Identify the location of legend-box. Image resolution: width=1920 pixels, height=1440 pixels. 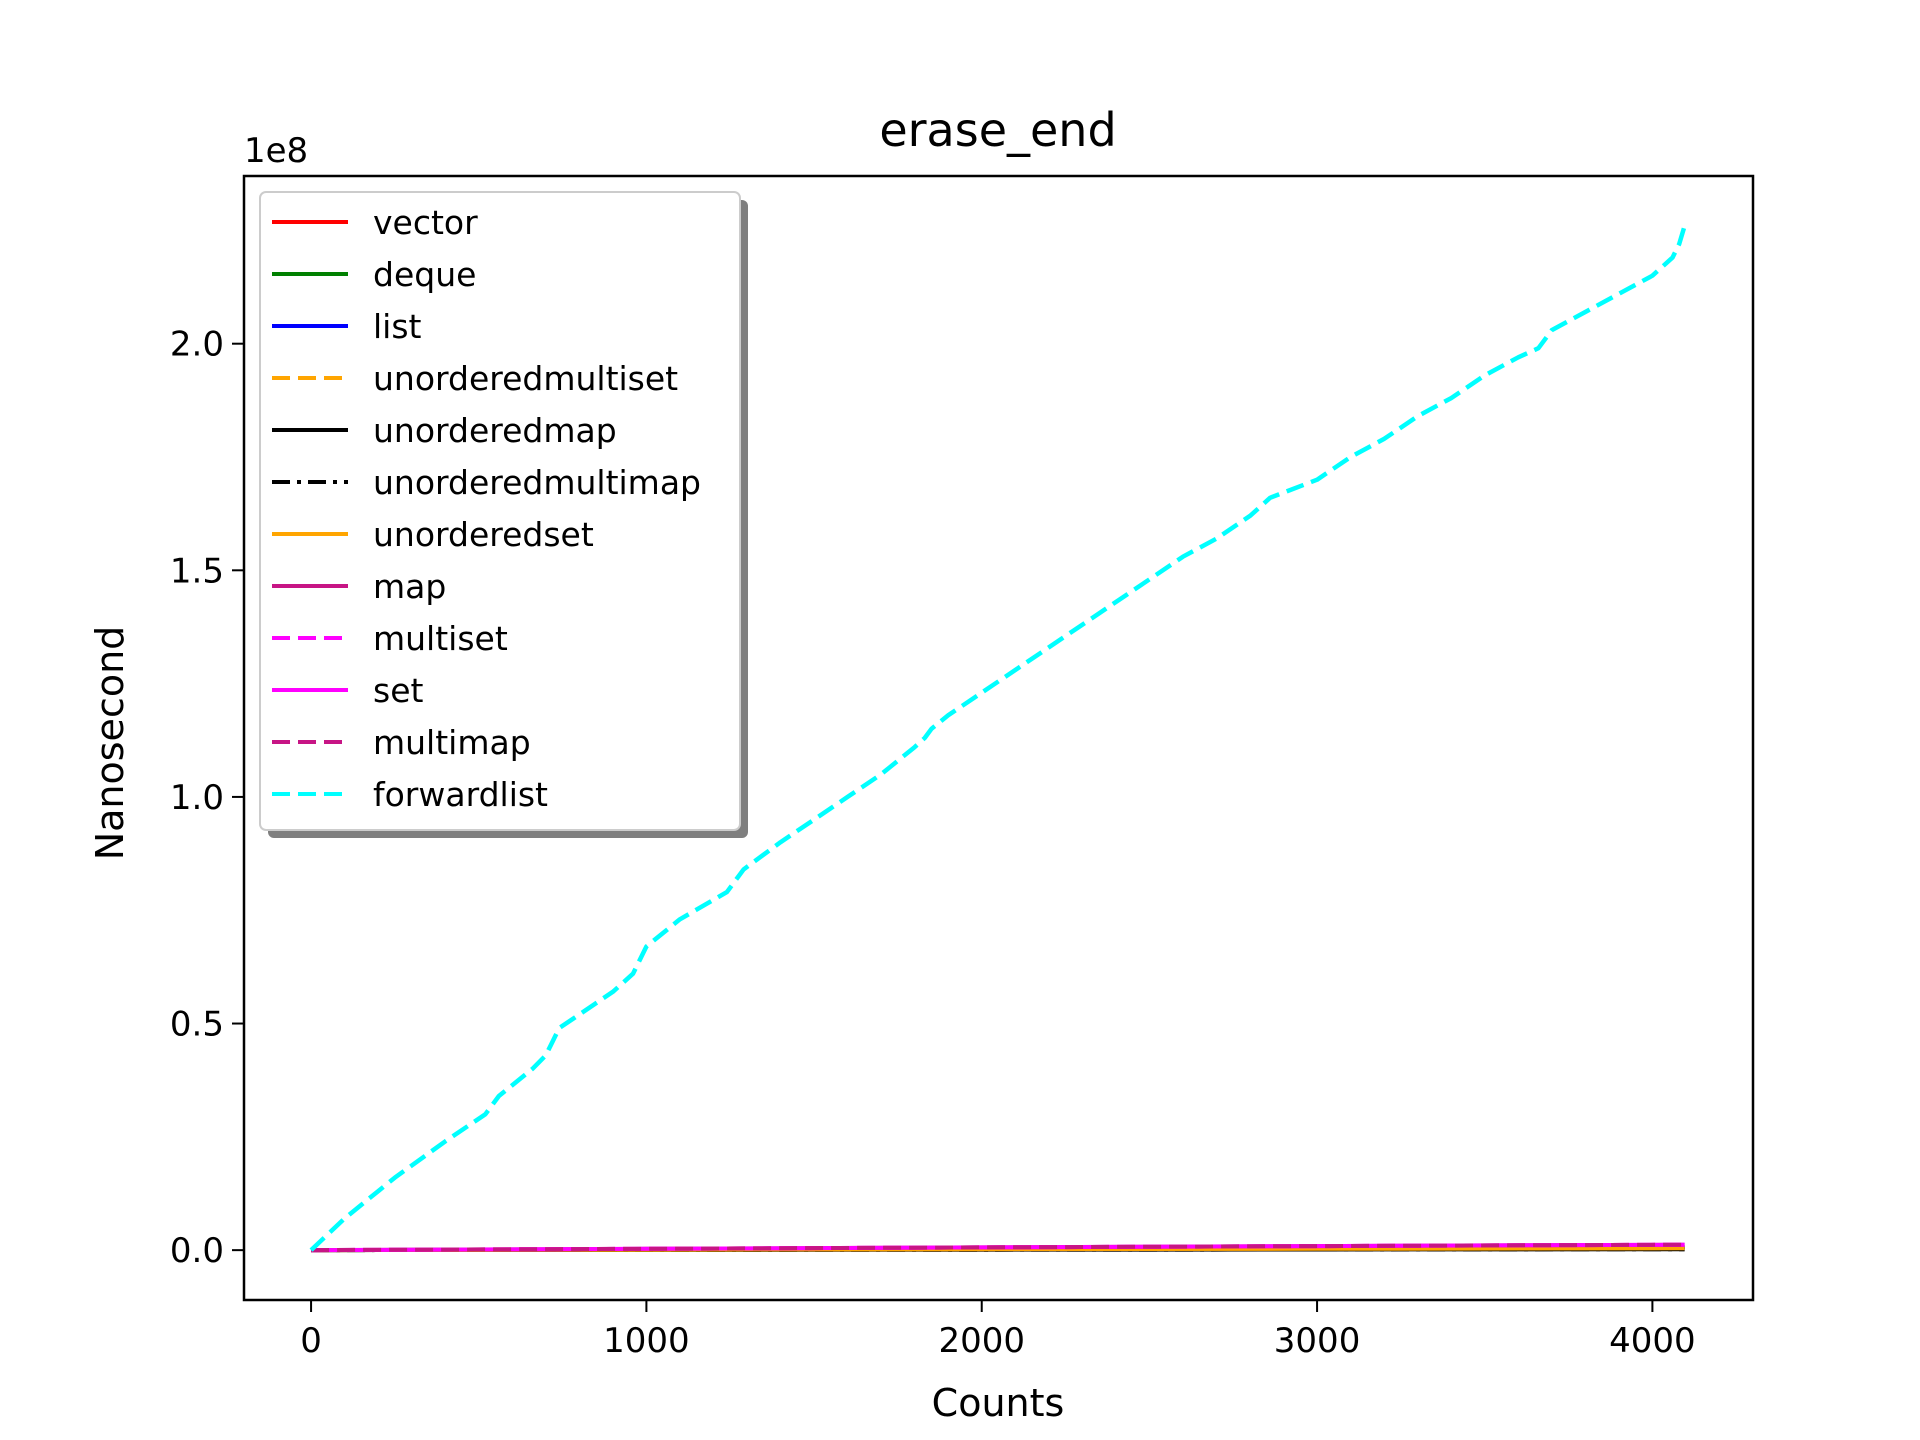
(500, 511).